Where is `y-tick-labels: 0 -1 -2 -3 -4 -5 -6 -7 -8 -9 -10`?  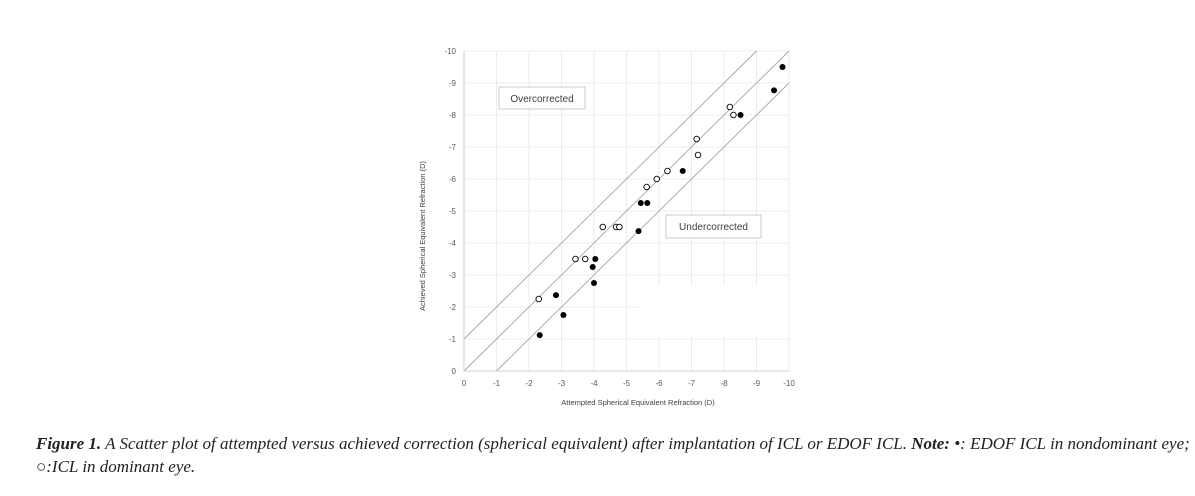
y-tick-labels: 0 -1 -2 -3 -4 -5 -6 -7 -8 -9 -10 is located at coordinates (450, 211).